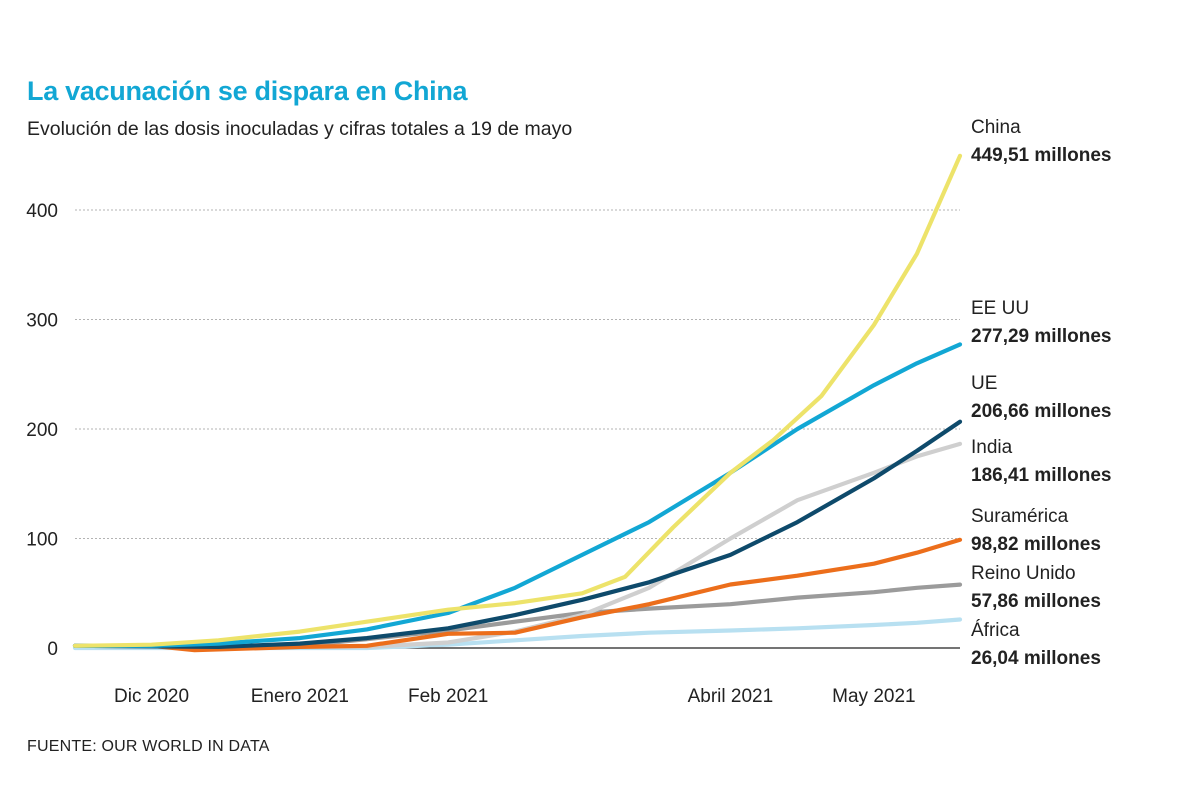 This screenshot has height=796, width=1200. Describe the element at coordinates (52, 649) in the screenshot. I see `y-tick-label-0: 0` at that location.